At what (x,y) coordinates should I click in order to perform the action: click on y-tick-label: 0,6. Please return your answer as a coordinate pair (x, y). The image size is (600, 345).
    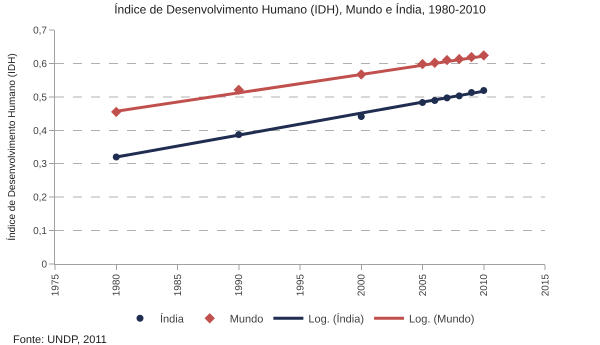
    Looking at the image, I should click on (40, 64).